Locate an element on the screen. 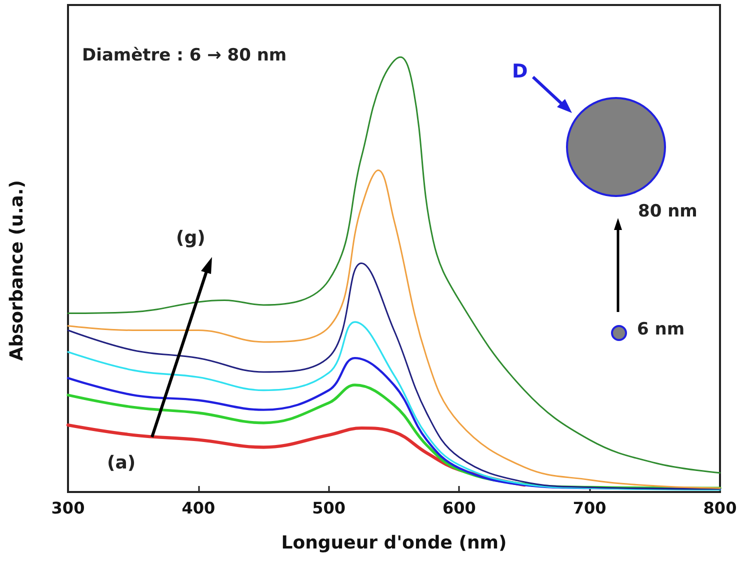 Image resolution: width=742 pixels, height=580 pixels. annotation: (g) is located at coordinates (191, 238).